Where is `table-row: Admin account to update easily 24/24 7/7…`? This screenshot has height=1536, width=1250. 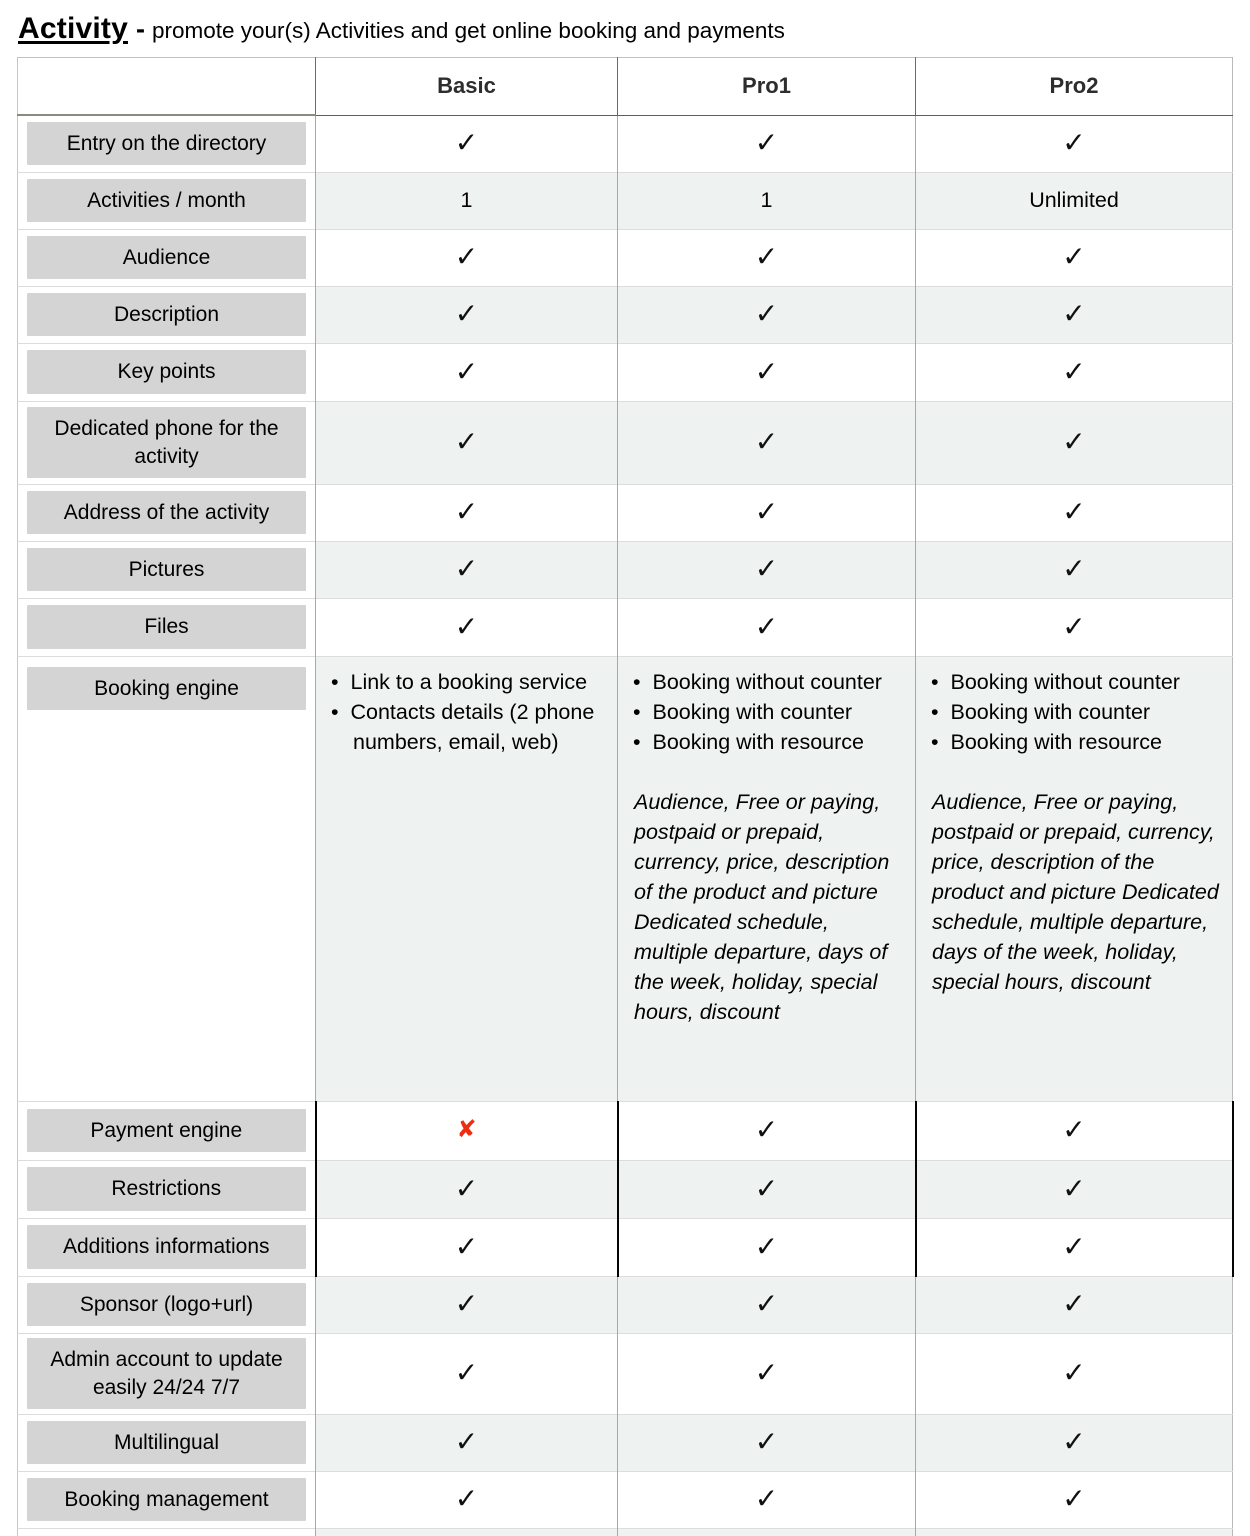
table-row: Admin account to update easily 24/24 7/7… is located at coordinates (625, 1373).